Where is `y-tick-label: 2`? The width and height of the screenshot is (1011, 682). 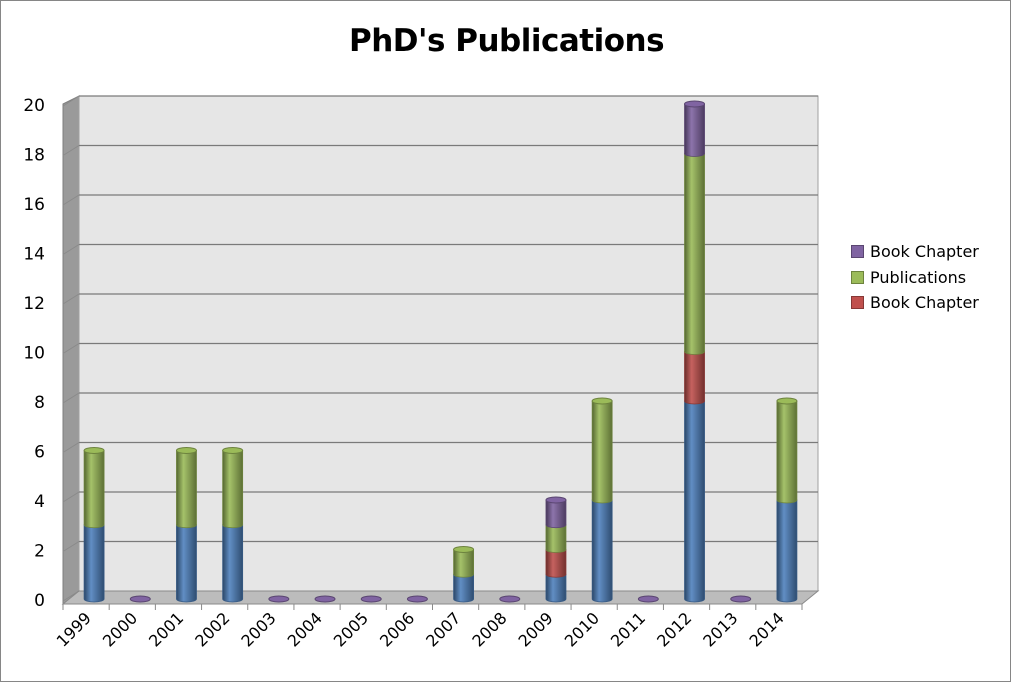
y-tick-label: 2 is located at coordinates (39, 552).